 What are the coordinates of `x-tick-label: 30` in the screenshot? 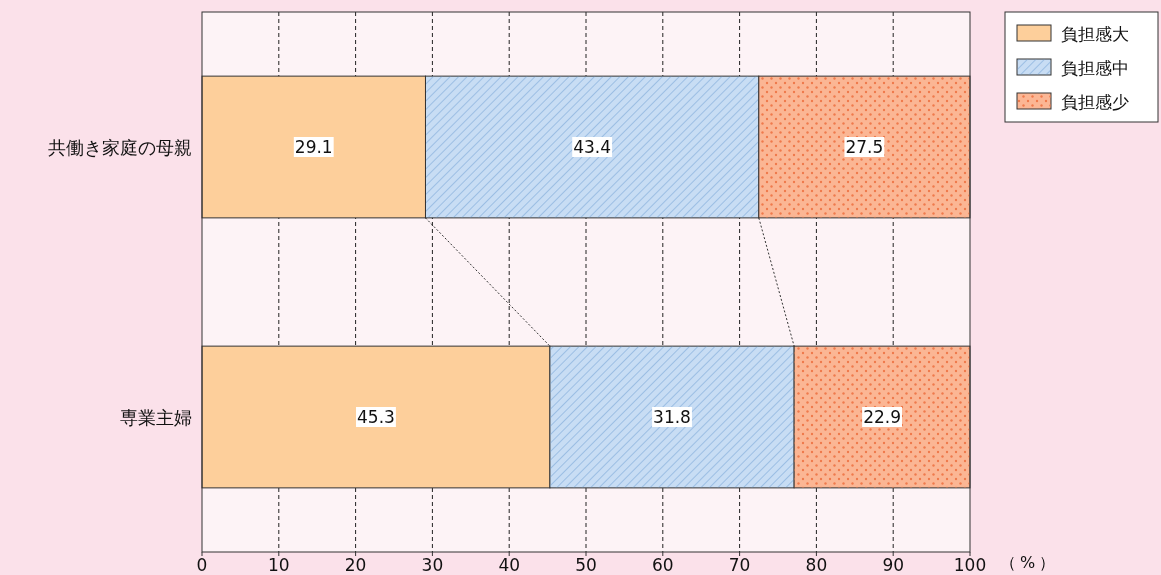 It's located at (432, 565).